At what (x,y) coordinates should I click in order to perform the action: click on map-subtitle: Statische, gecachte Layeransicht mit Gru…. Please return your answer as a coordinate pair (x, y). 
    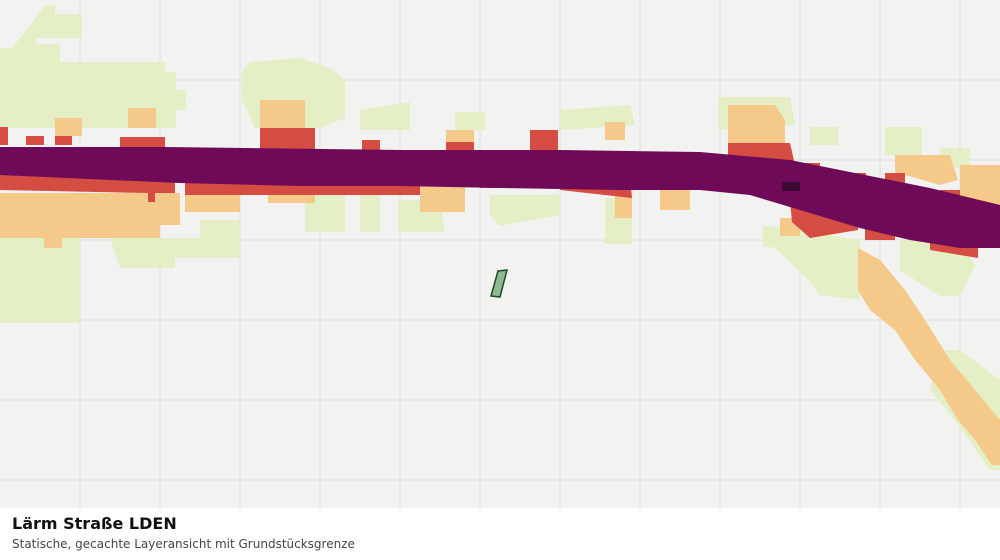
    Looking at the image, I should click on (183, 544).